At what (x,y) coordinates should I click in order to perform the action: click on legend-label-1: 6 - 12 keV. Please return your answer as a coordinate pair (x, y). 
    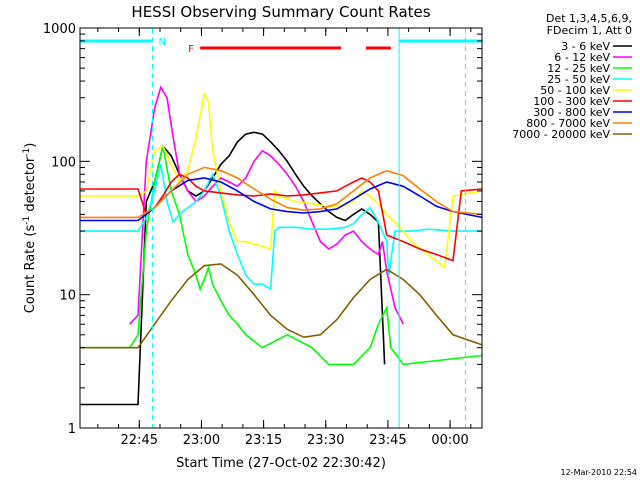
    Looking at the image, I should click on (582, 57).